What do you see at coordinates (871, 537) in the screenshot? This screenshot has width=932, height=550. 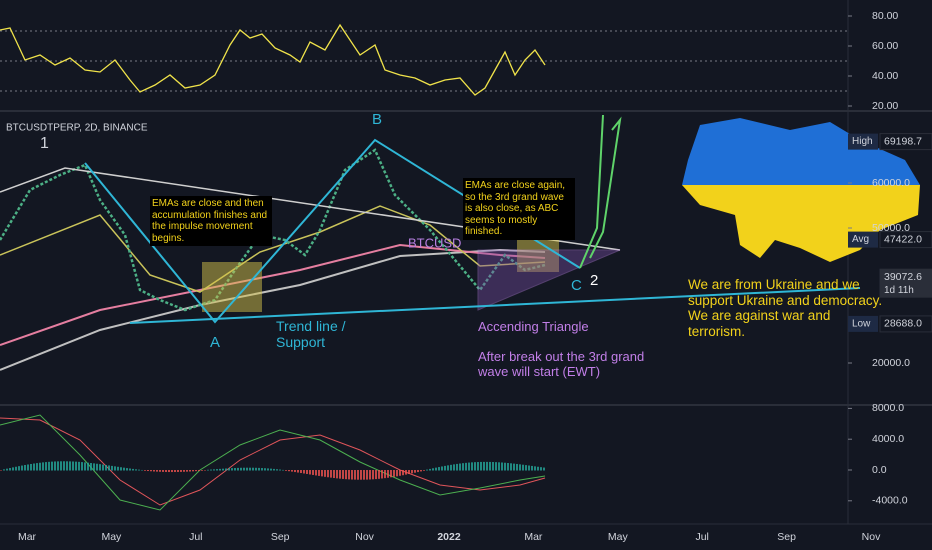 I see `time-label: Nov` at bounding box center [871, 537].